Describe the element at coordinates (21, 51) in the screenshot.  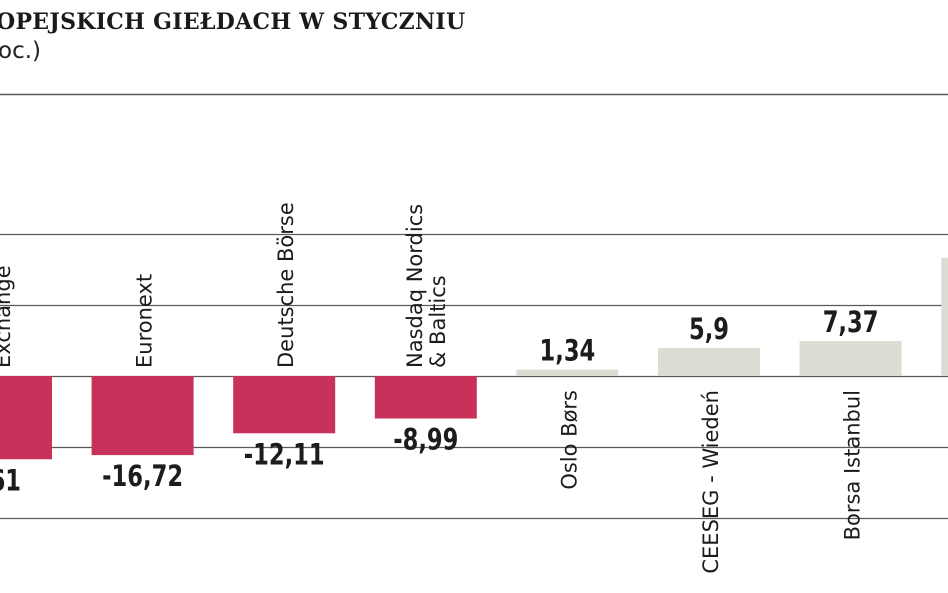
I see `chart-subtitle: oc.)` at that location.